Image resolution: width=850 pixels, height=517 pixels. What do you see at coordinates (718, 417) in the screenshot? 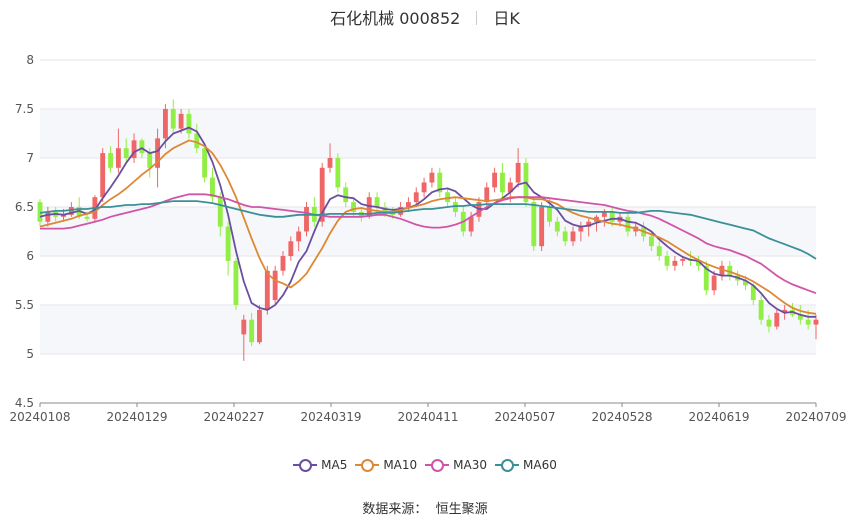
I see `x-tick-label: 20240619` at bounding box center [718, 417].